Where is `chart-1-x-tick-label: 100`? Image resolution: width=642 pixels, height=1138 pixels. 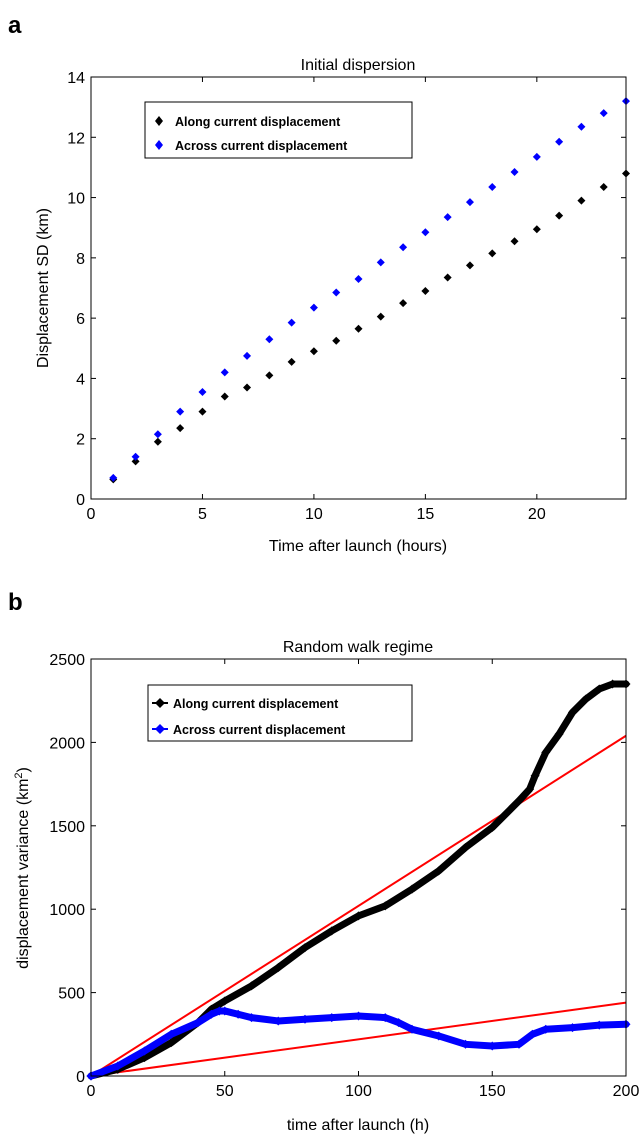 chart-1-x-tick-label: 100 is located at coordinates (358, 1091).